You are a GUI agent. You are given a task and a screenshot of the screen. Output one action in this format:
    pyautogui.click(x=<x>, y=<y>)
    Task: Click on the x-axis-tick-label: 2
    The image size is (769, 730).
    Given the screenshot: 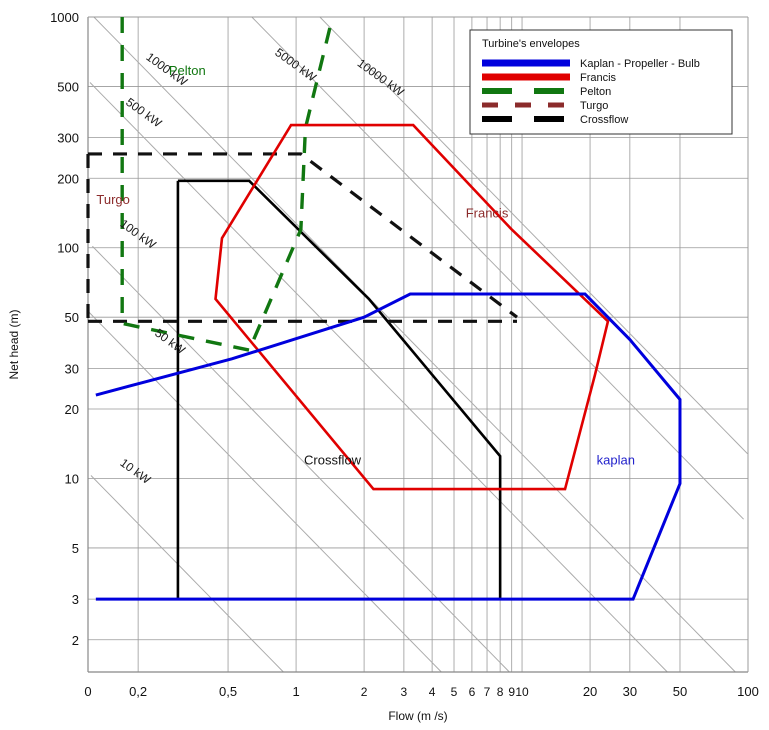 What is the action you would take?
    pyautogui.click(x=364, y=692)
    